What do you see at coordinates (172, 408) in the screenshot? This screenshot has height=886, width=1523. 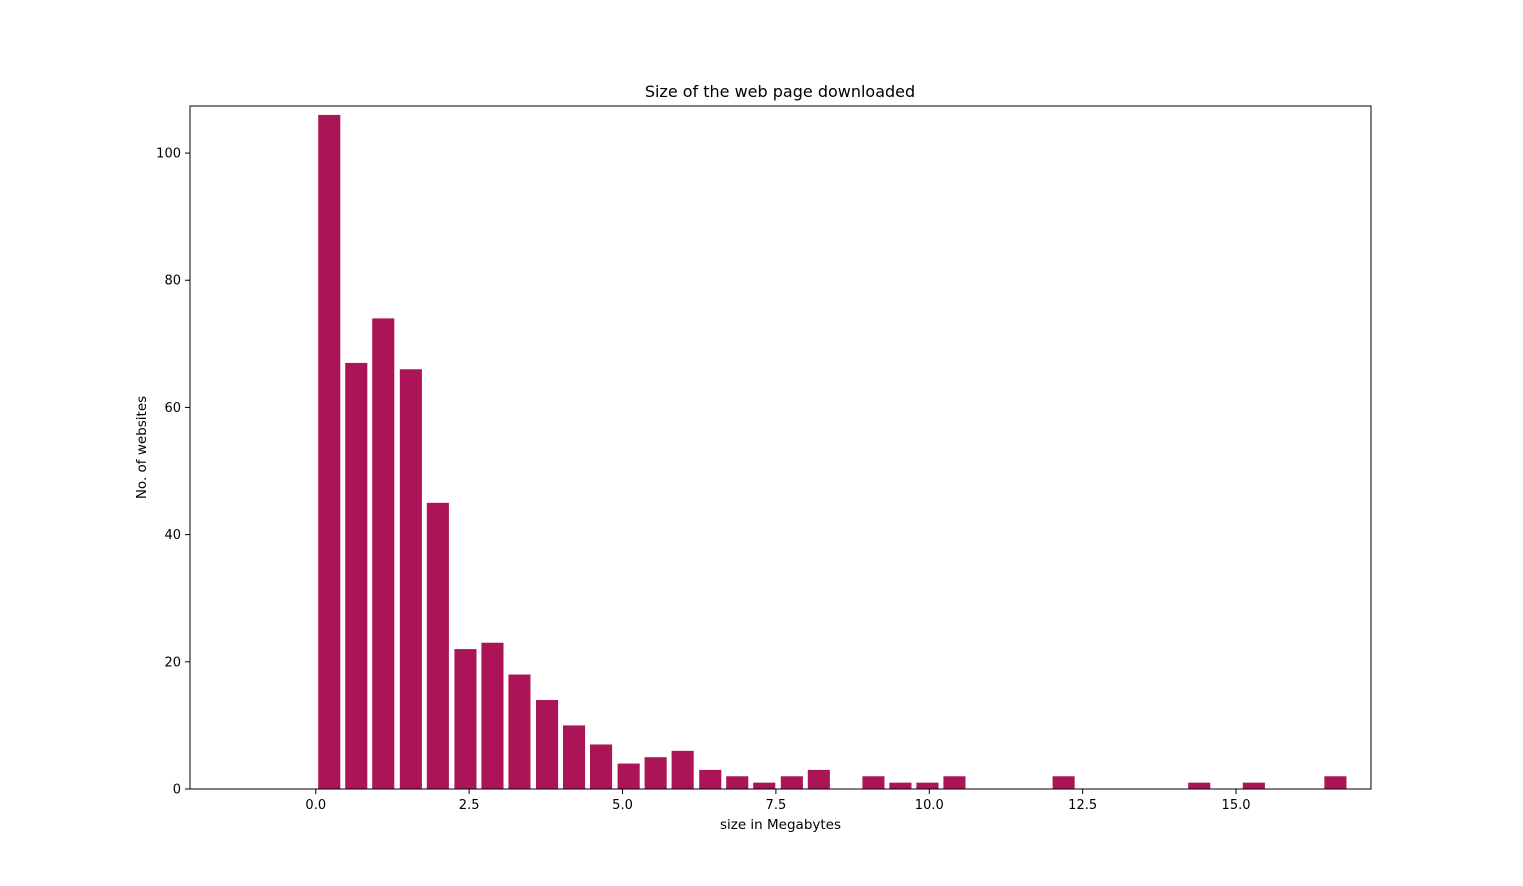 I see `y-tick-label: 60` at bounding box center [172, 408].